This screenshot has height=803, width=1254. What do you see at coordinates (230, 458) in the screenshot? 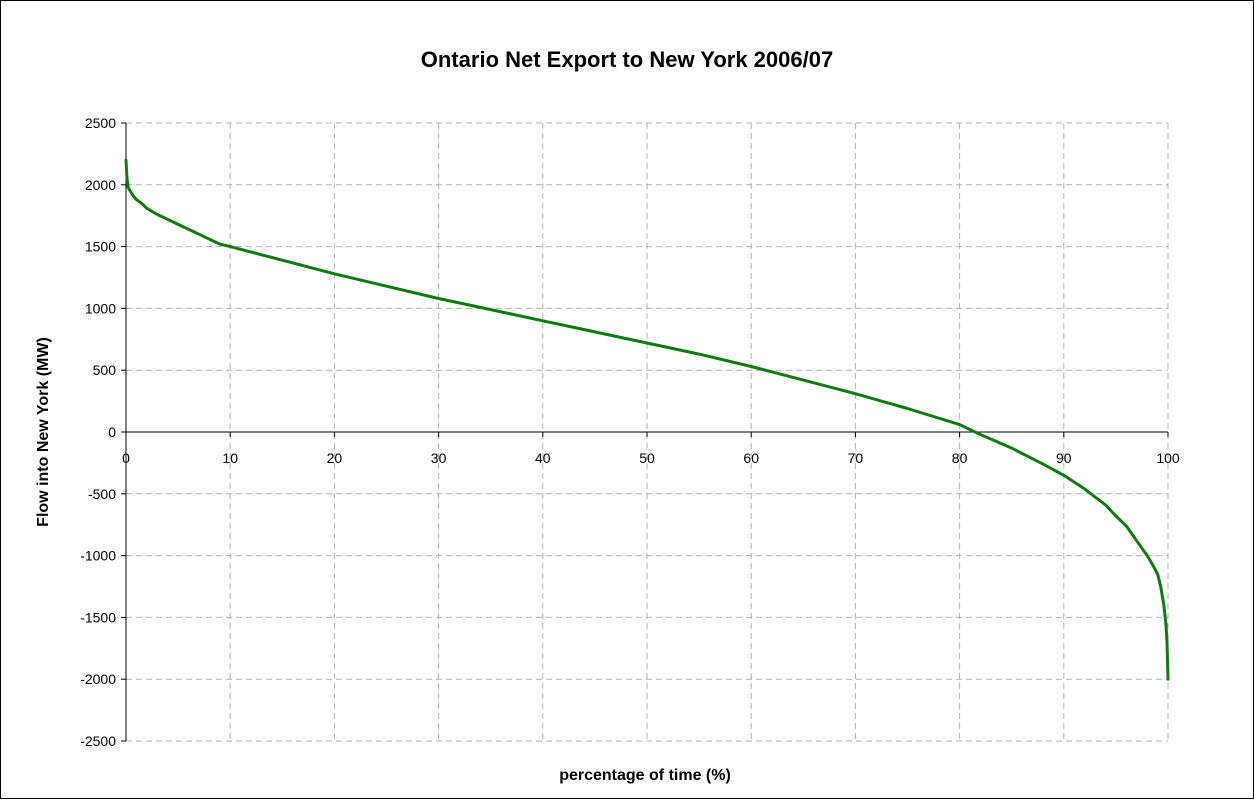
I see `x-tick-label: 10` at bounding box center [230, 458].